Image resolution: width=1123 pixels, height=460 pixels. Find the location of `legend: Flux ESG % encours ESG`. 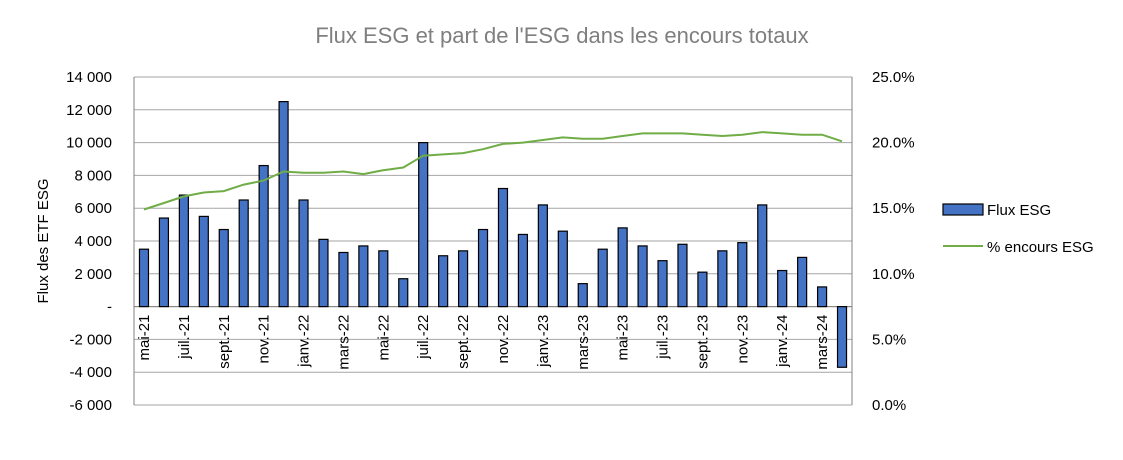

legend: Flux ESG % encours ESG is located at coordinates (1018, 229).